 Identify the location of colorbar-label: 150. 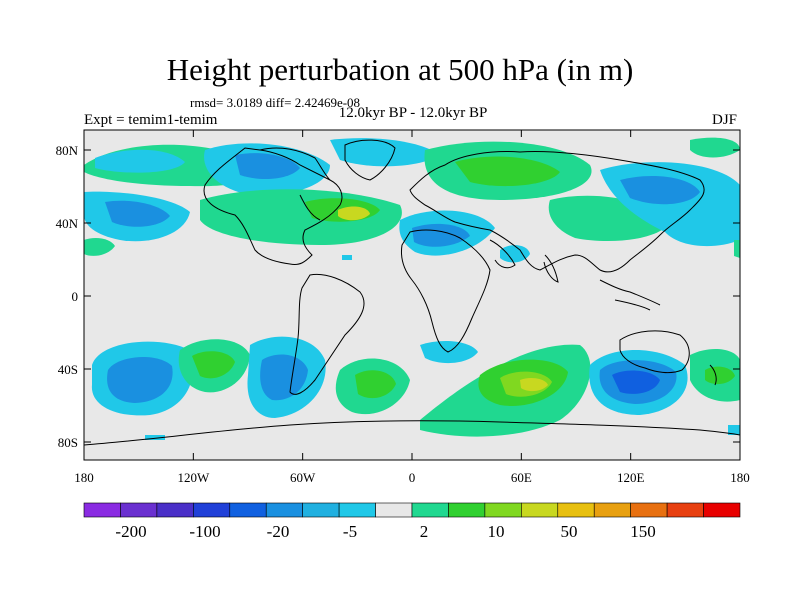
(643, 531).